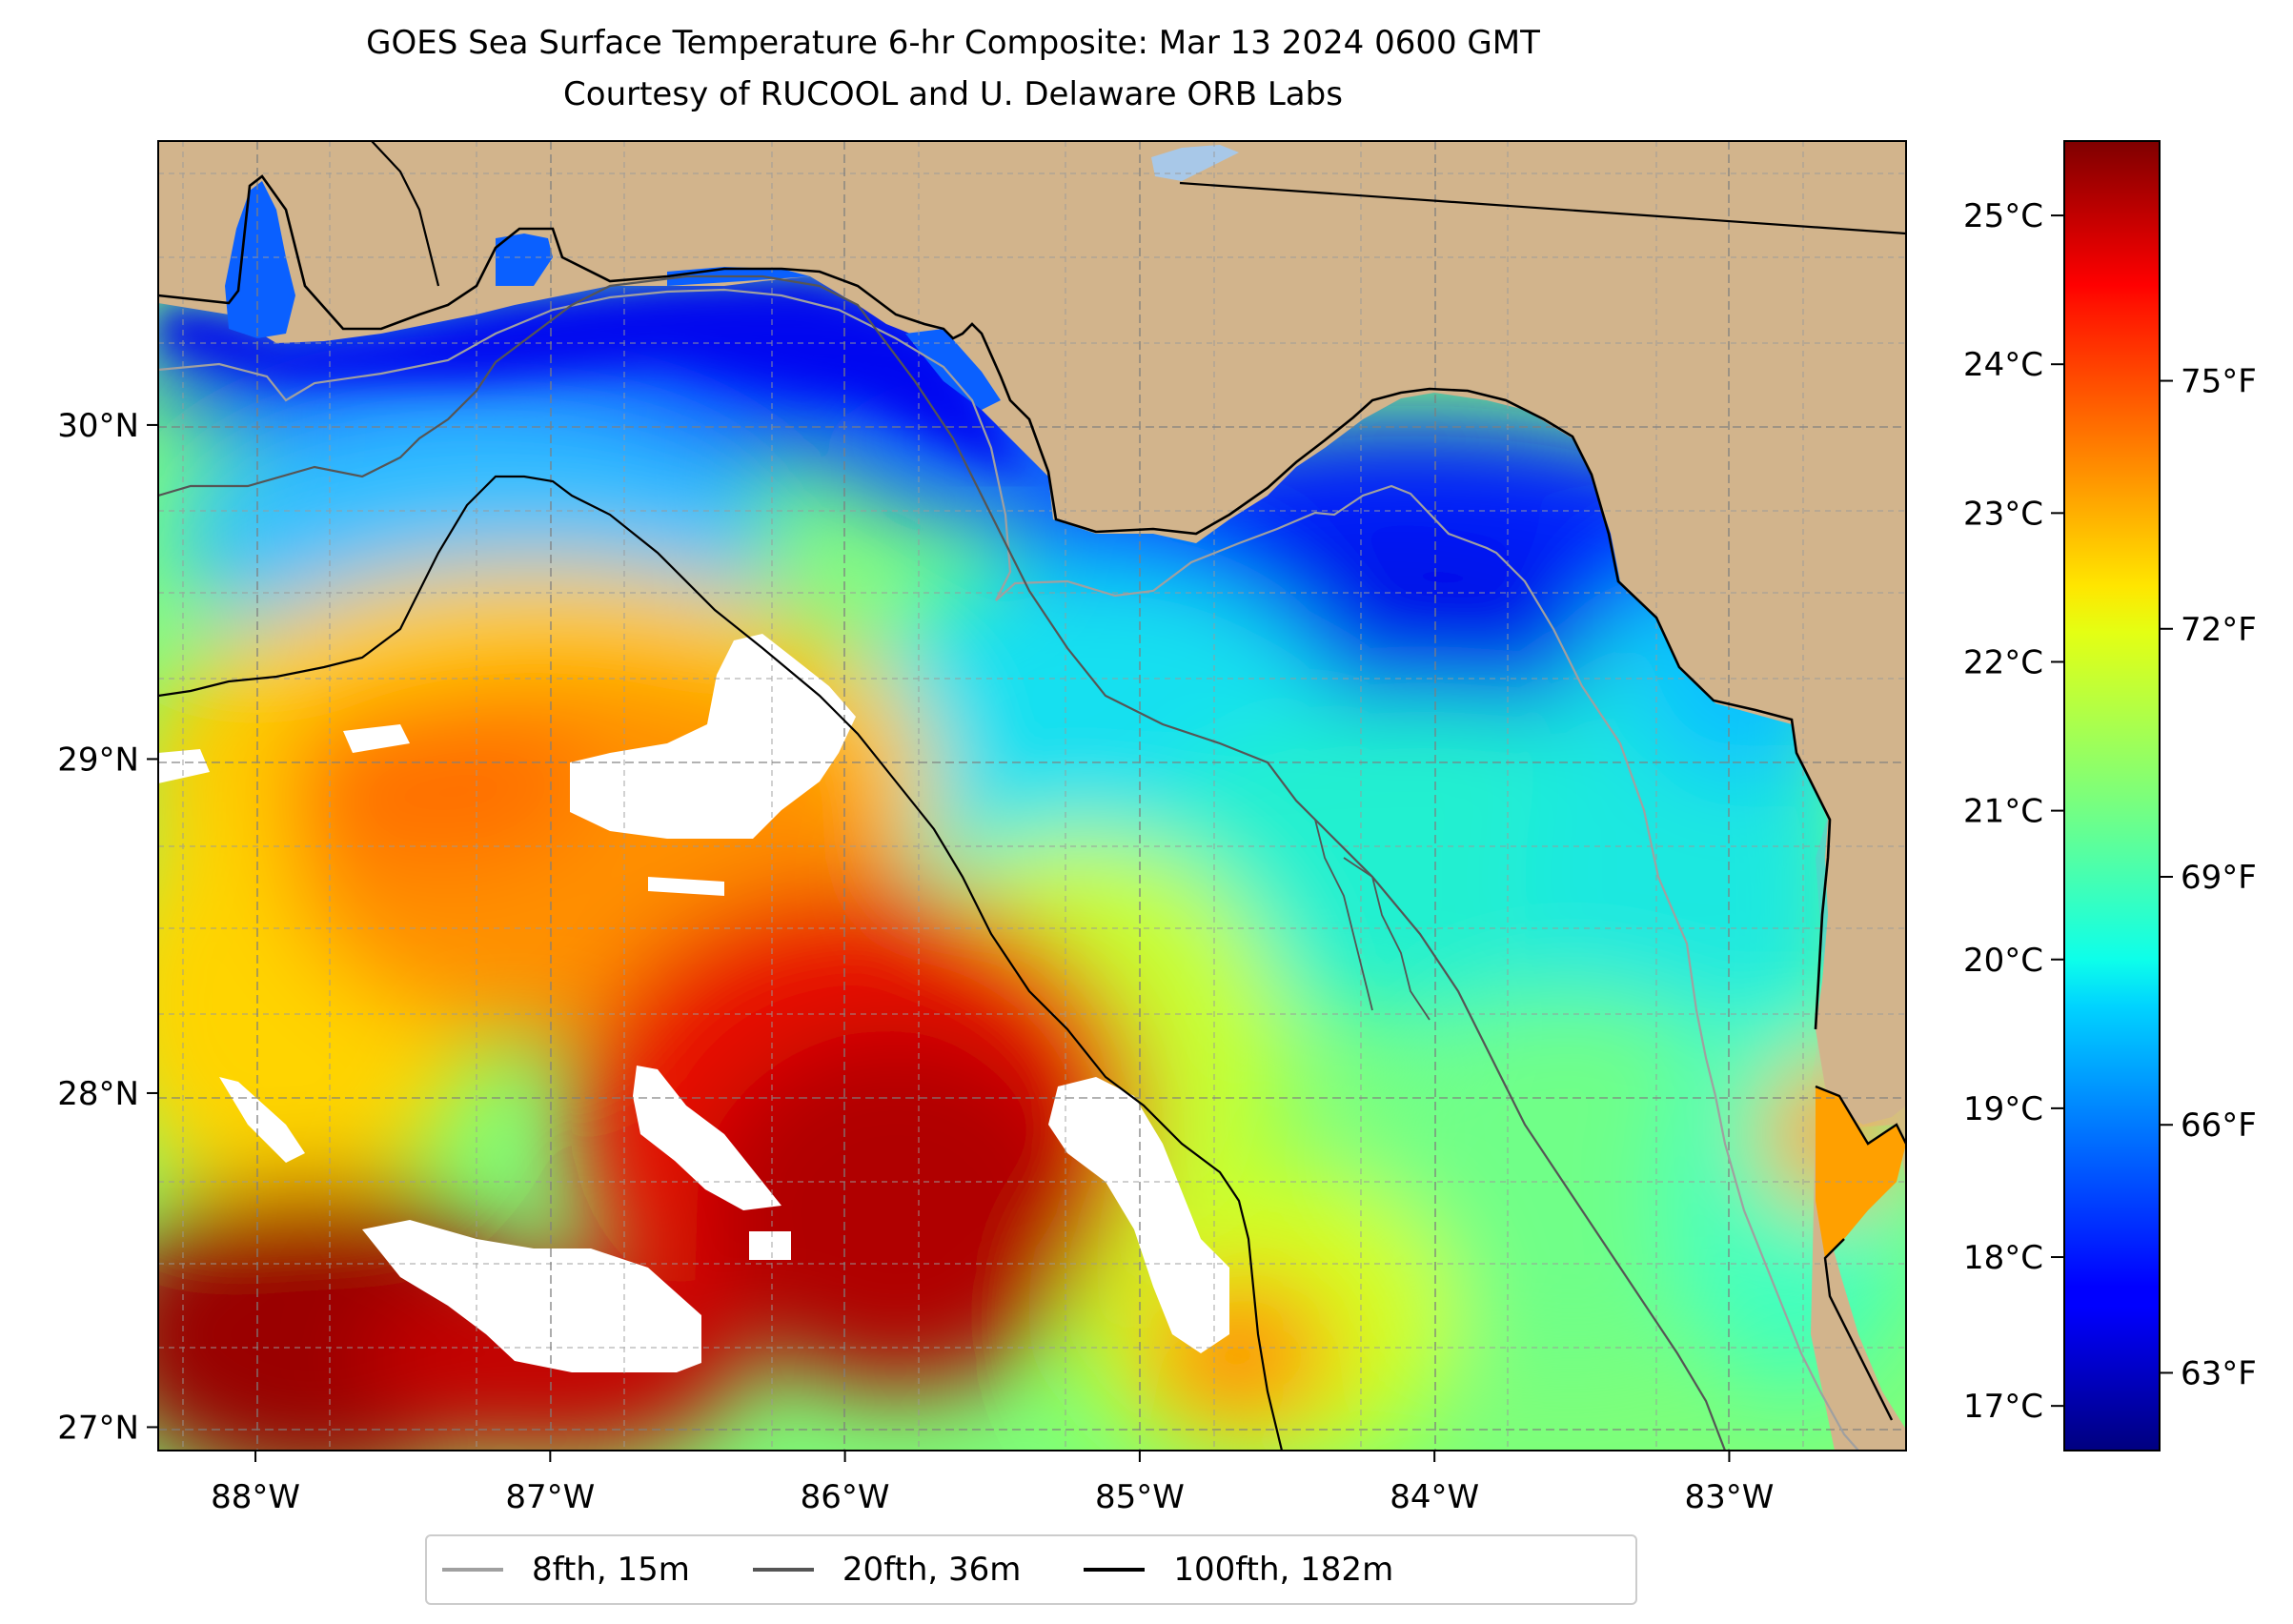 The width and height of the screenshot is (2293, 1624). Describe the element at coordinates (2003, 365) in the screenshot. I see `celsius-tick-label: 24°C` at that location.